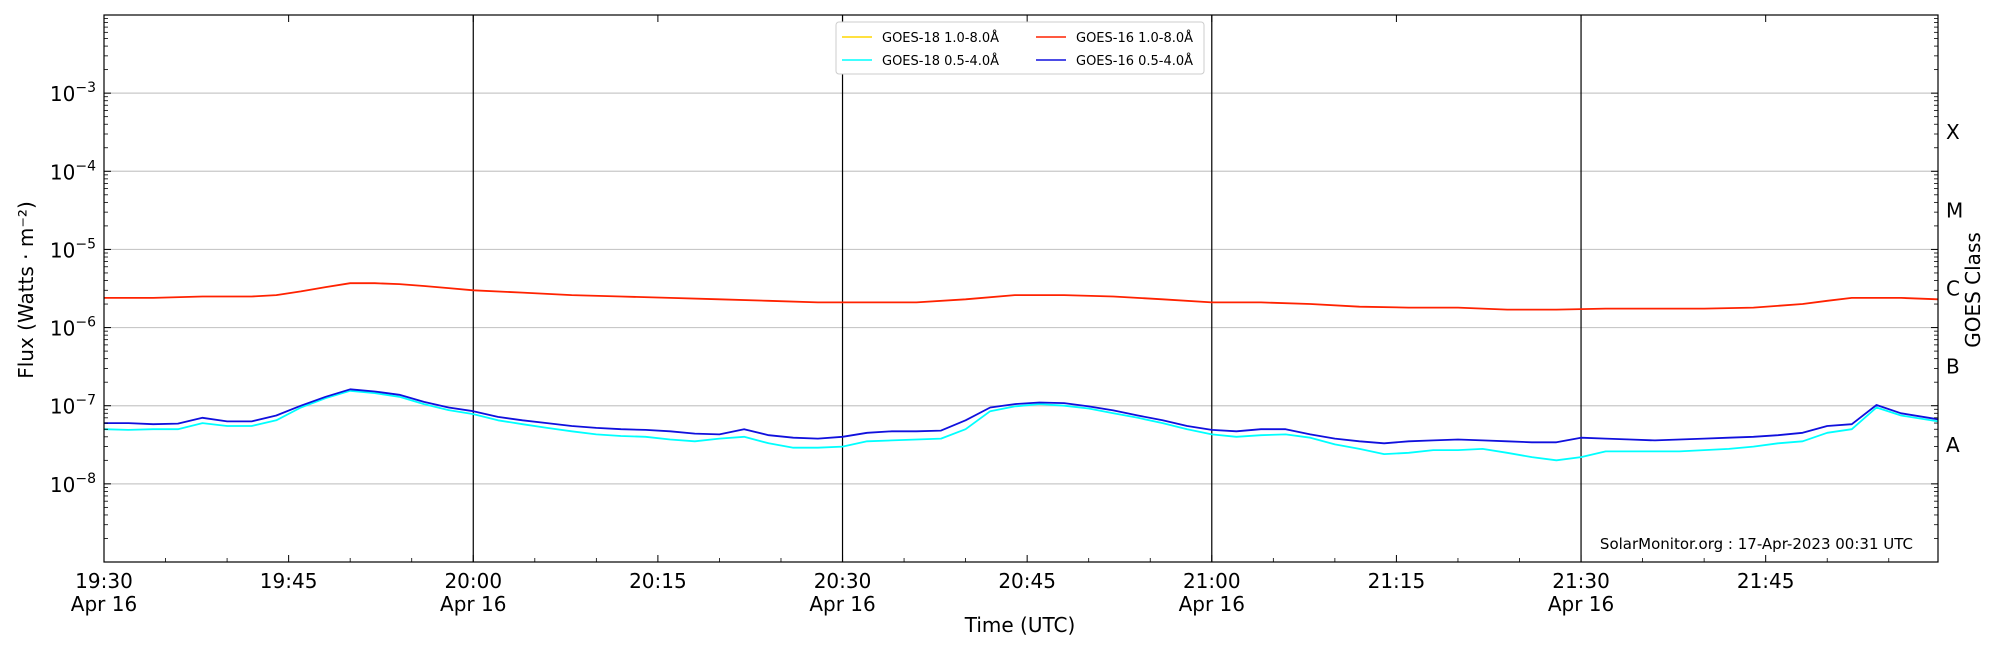 The width and height of the screenshot is (2000, 650). I want to click on goes-class-labels: A B C M X, so click(1954, 288).